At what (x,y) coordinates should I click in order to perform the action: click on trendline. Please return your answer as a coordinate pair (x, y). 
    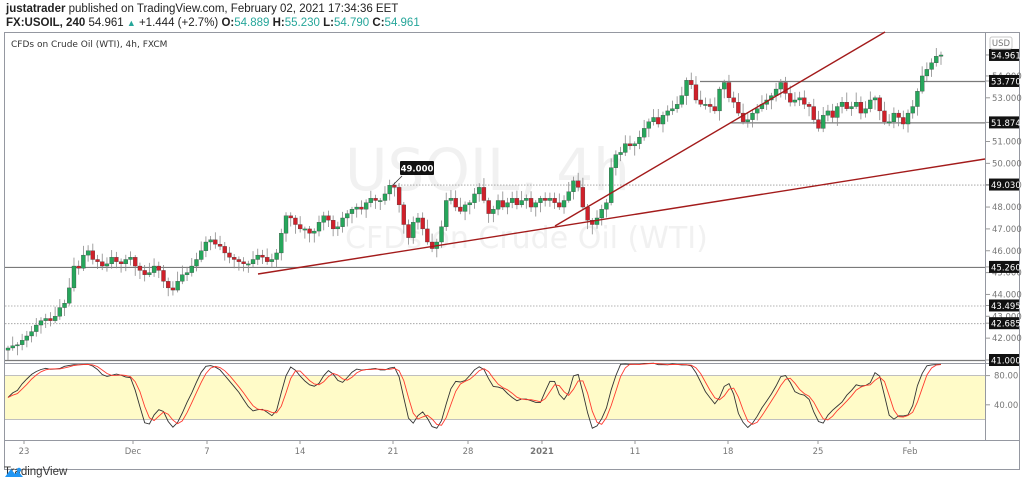
    Looking at the image, I should click on (720, 129).